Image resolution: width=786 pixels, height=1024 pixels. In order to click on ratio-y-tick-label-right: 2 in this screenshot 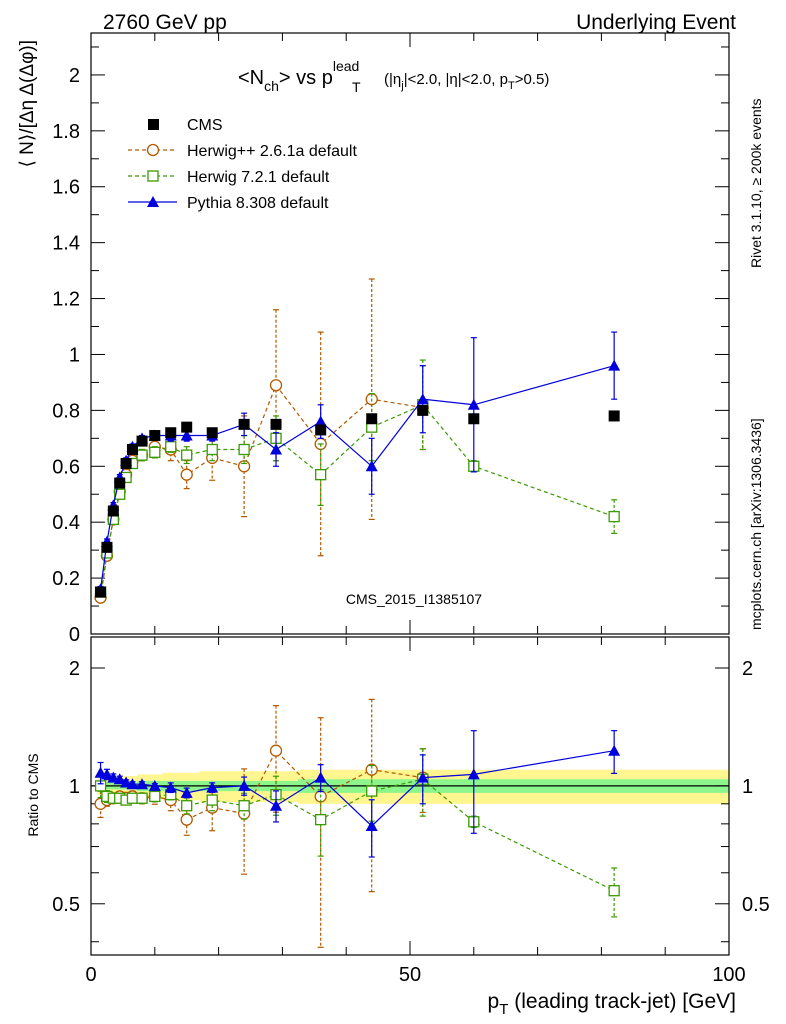, I will do `click(747, 669)`.